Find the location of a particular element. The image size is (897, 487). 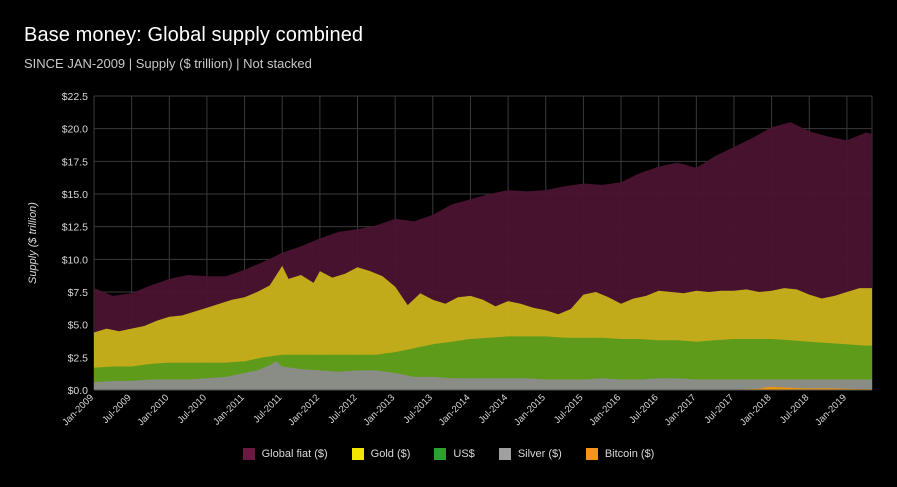

x-tick-label: Jul-2009 is located at coordinates (117, 409).